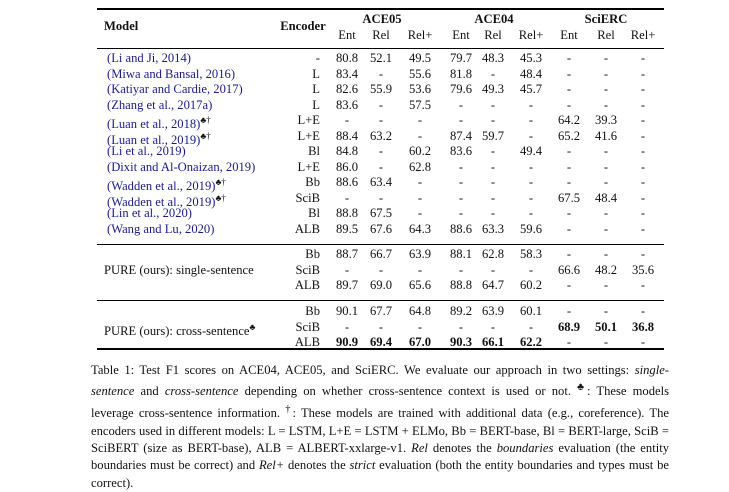  Describe the element at coordinates (179, 329) in the screenshot. I see `pure-label: PURE (ours): cross-sentence♣` at that location.